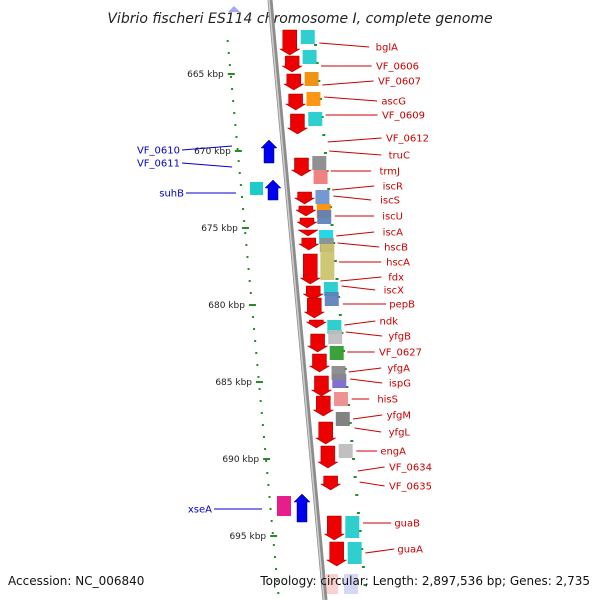 This screenshot has width=600, height=600. Describe the element at coordinates (226, 306) in the screenshot. I see `kbp-tick-label: 680 kbp` at that location.